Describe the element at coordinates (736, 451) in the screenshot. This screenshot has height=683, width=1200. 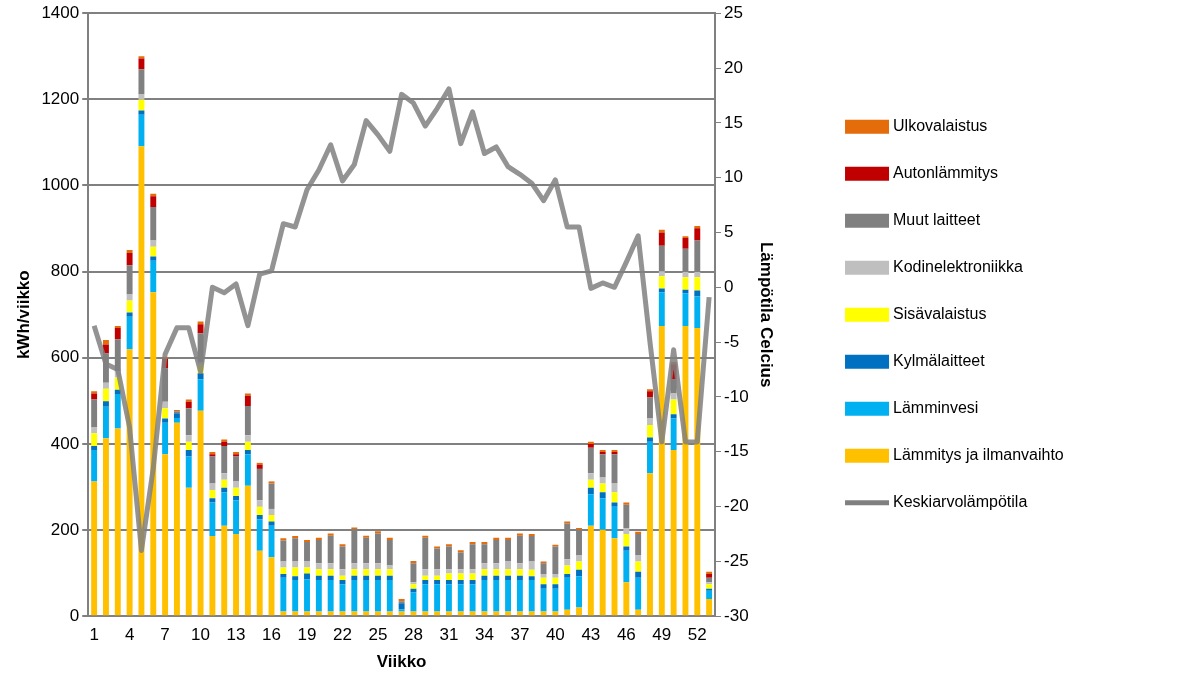
I see `y2-tick-label: -15` at that location.